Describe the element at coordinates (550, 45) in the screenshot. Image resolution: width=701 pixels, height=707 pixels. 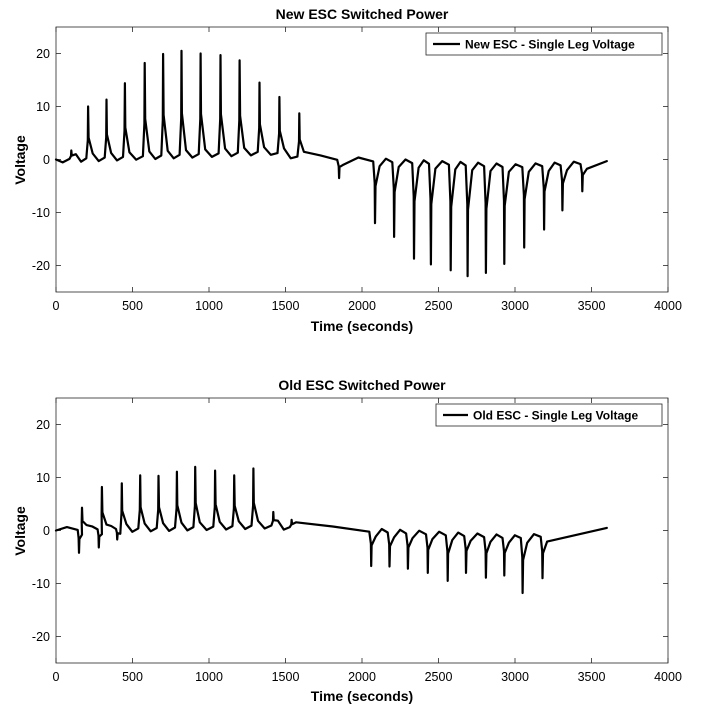
I see `legend-entry: New ESC - Single Leg Voltage` at that location.